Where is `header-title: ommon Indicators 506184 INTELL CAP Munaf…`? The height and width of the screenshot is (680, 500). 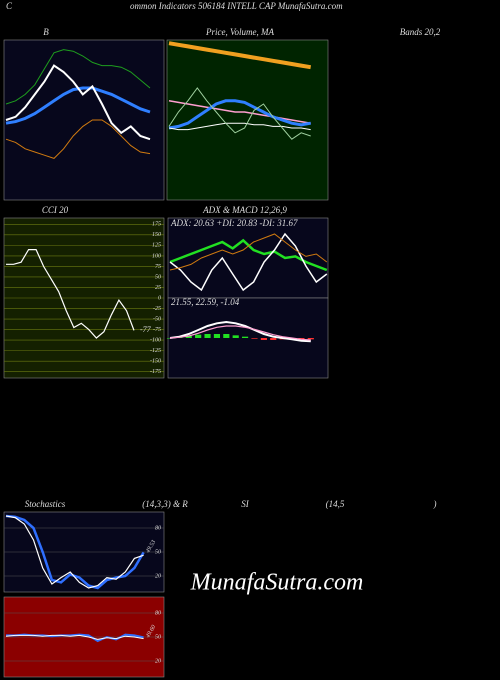 header-title: ommon Indicators 506184 INTELL CAP Munaf… is located at coordinates (236, 6).